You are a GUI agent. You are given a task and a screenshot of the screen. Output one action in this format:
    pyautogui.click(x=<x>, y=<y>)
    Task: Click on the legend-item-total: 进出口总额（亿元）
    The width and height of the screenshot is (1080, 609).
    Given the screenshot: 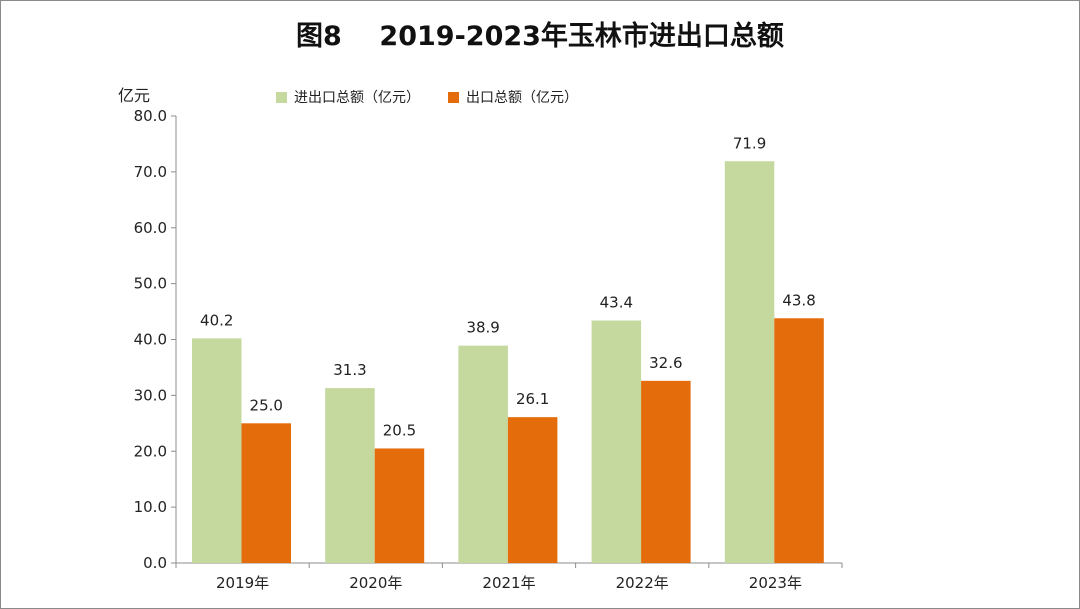 What is the action you would take?
    pyautogui.click(x=348, y=97)
    